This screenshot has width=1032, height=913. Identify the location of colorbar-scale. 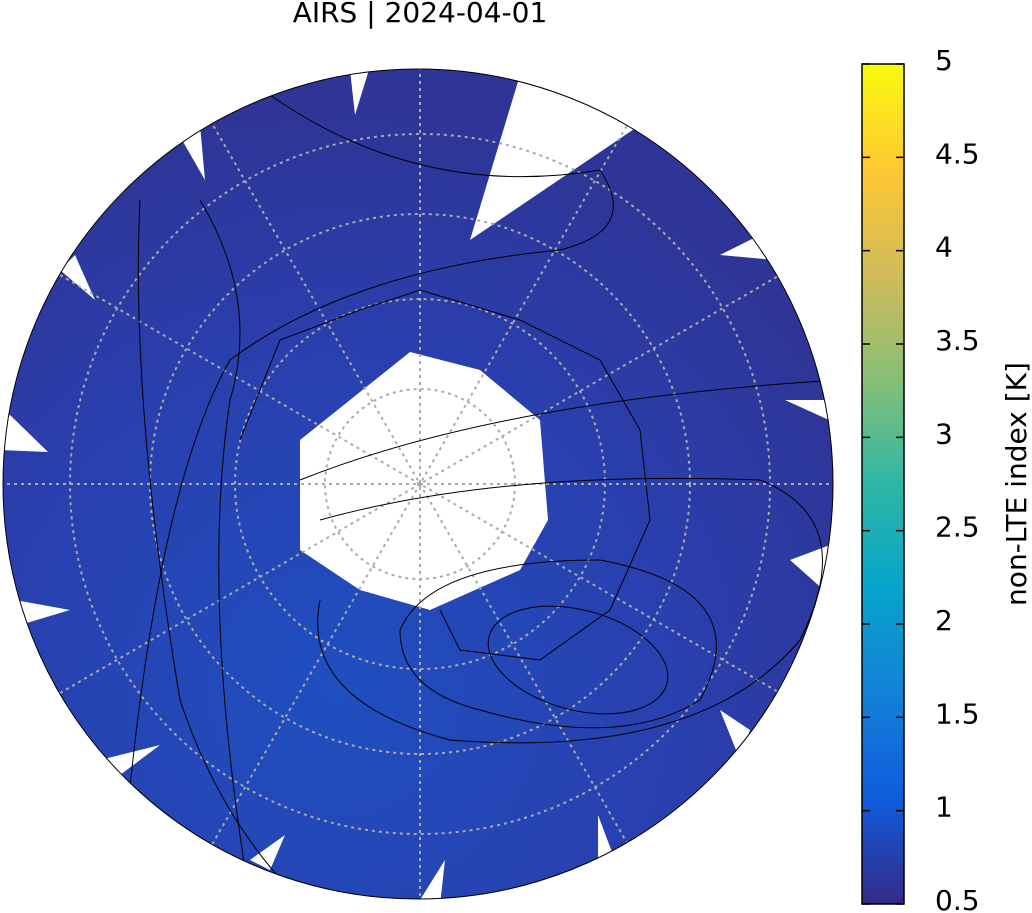
(883, 484).